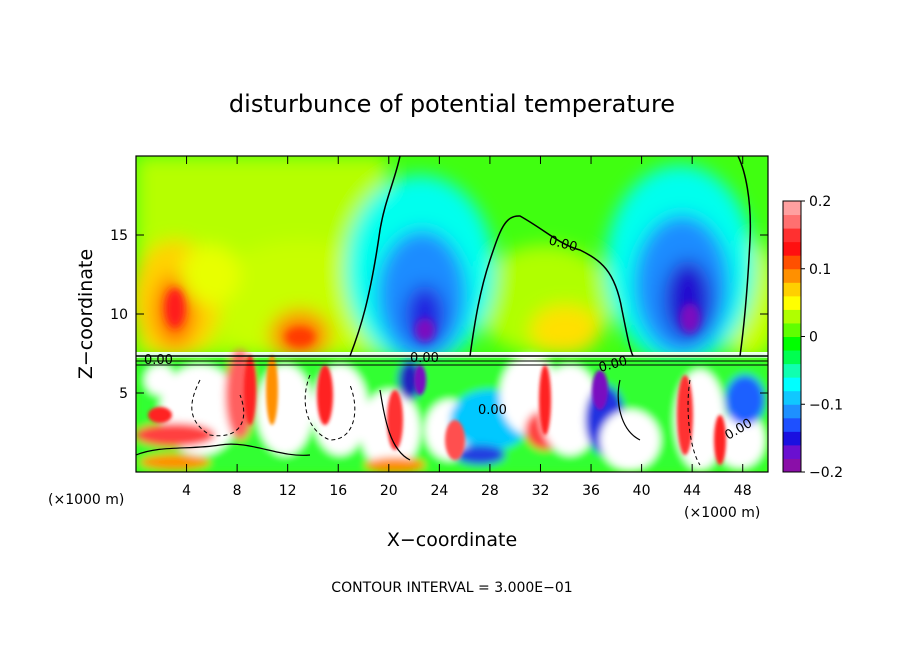 Image resolution: width=904 pixels, height=654 pixels. What do you see at coordinates (119, 236) in the screenshot?
I see `y-tick-label: 15` at bounding box center [119, 236].